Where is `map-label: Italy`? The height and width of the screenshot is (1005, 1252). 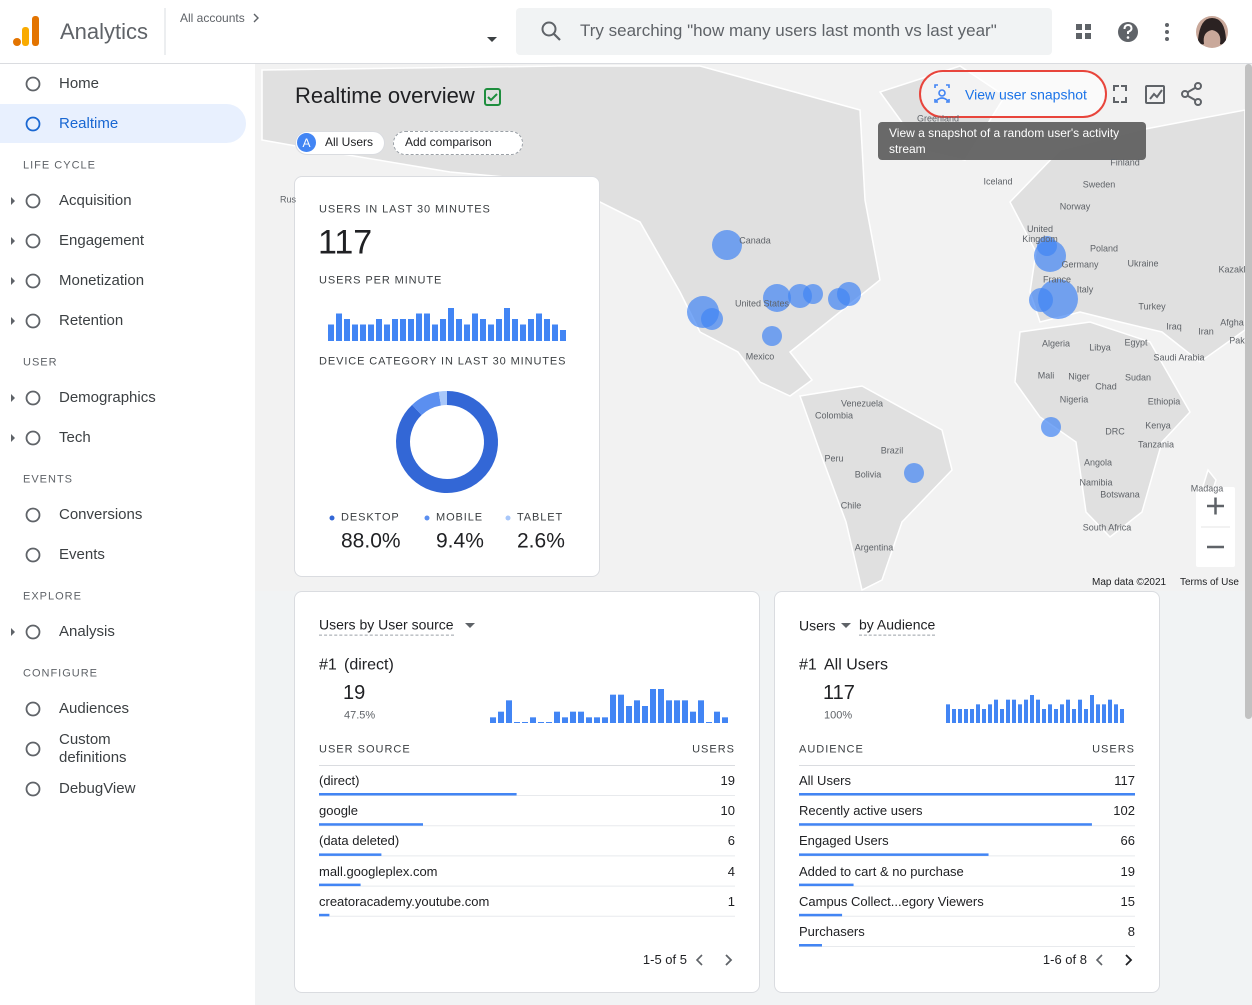 map-label: Italy is located at coordinates (1085, 289).